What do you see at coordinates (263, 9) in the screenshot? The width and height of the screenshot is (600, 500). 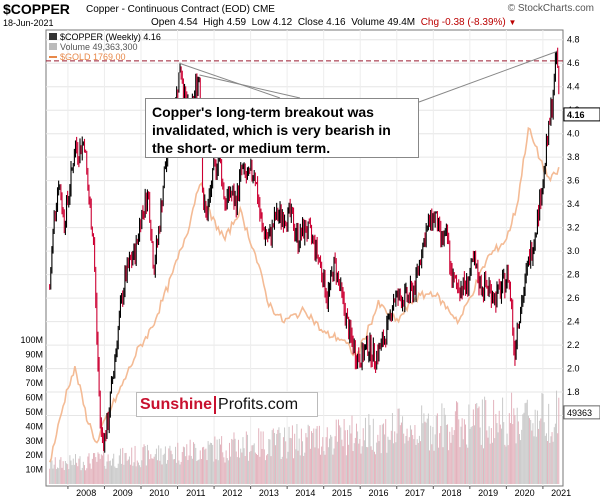 I see `exchange-label: CME` at bounding box center [263, 9].